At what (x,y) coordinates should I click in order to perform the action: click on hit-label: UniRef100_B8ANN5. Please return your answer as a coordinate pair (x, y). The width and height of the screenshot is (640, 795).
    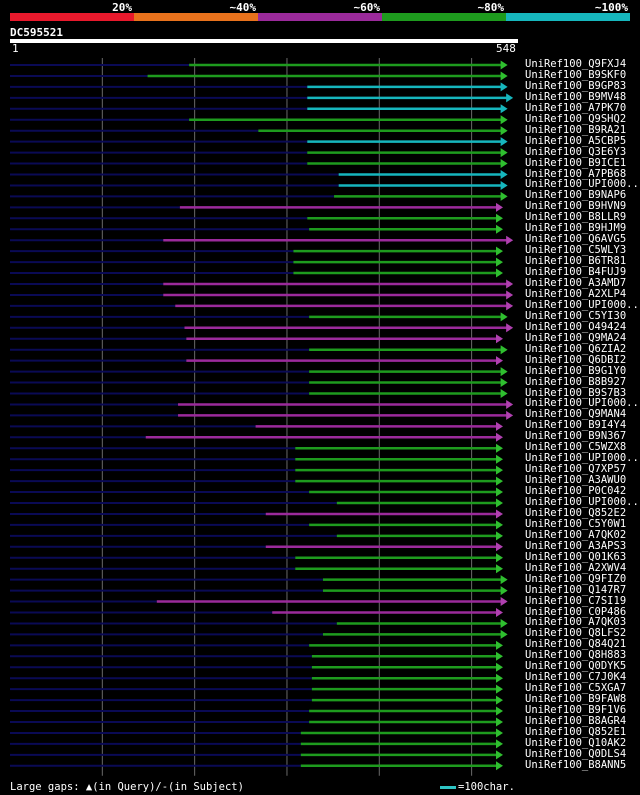
    Looking at the image, I should click on (576, 764).